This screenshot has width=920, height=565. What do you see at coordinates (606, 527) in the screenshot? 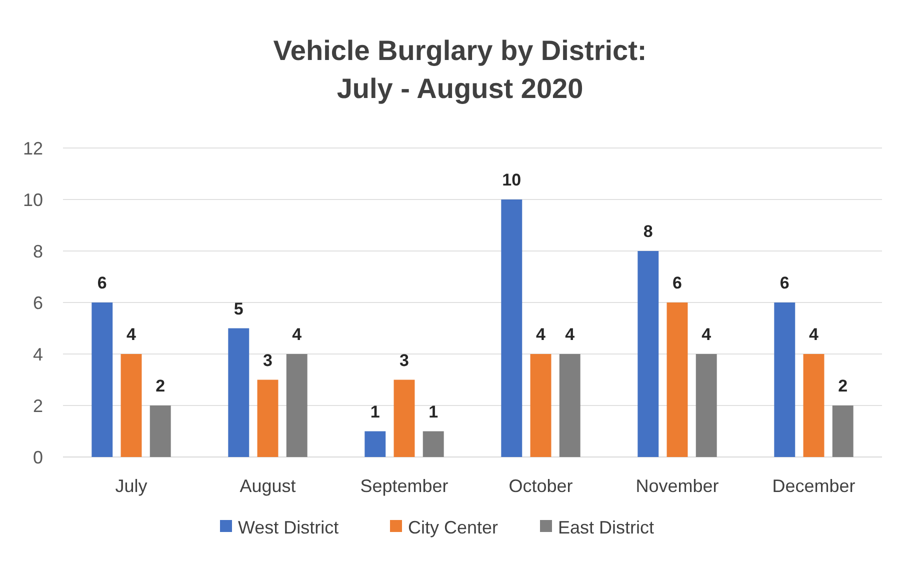
I see `legend-label: East District` at bounding box center [606, 527].